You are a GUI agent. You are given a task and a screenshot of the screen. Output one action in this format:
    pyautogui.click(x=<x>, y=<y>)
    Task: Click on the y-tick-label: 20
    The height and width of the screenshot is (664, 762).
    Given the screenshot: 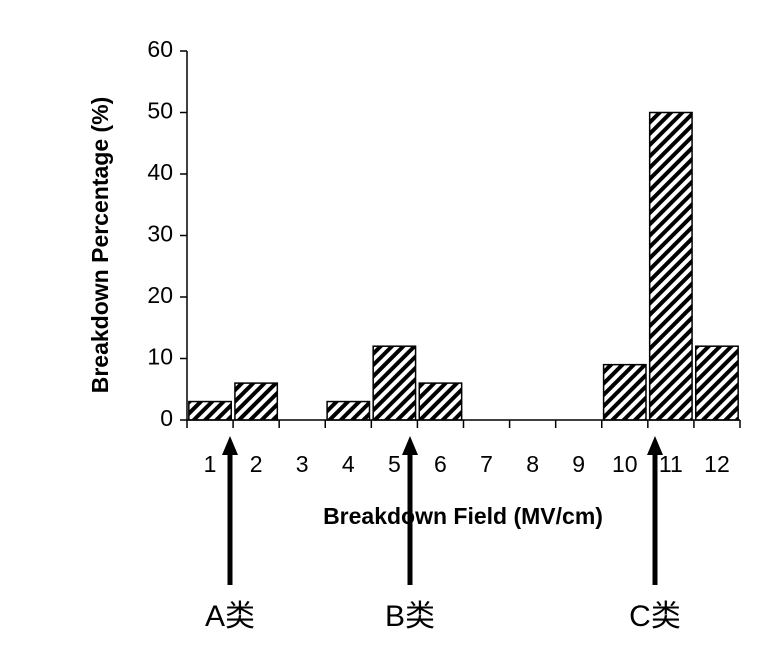 What is the action you would take?
    pyautogui.click(x=160, y=295)
    